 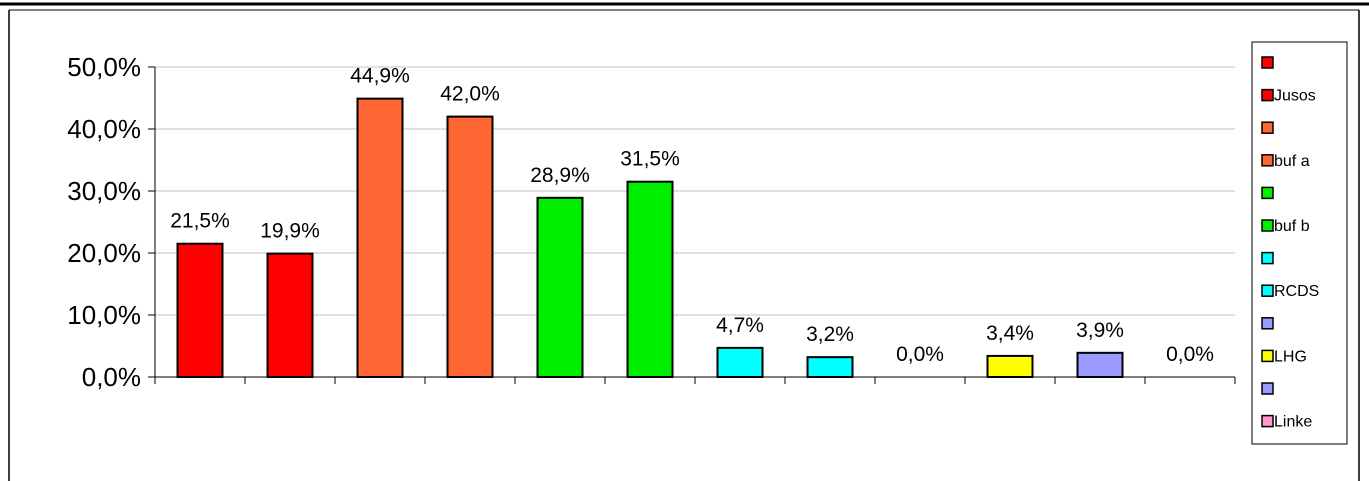 What do you see at coordinates (650, 159) in the screenshot?
I see `data-label: 31,5%` at bounding box center [650, 159].